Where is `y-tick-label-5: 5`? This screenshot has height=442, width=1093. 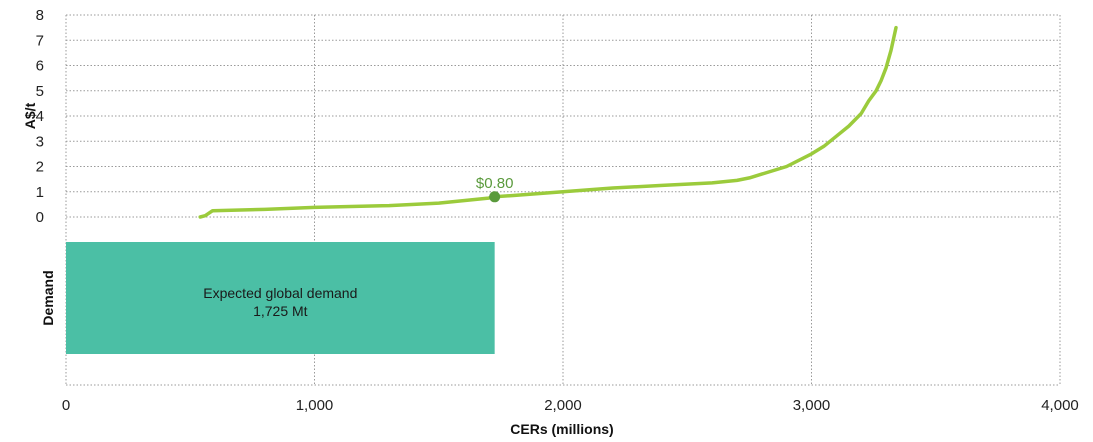 y-tick-label-5: 5 is located at coordinates (40, 91).